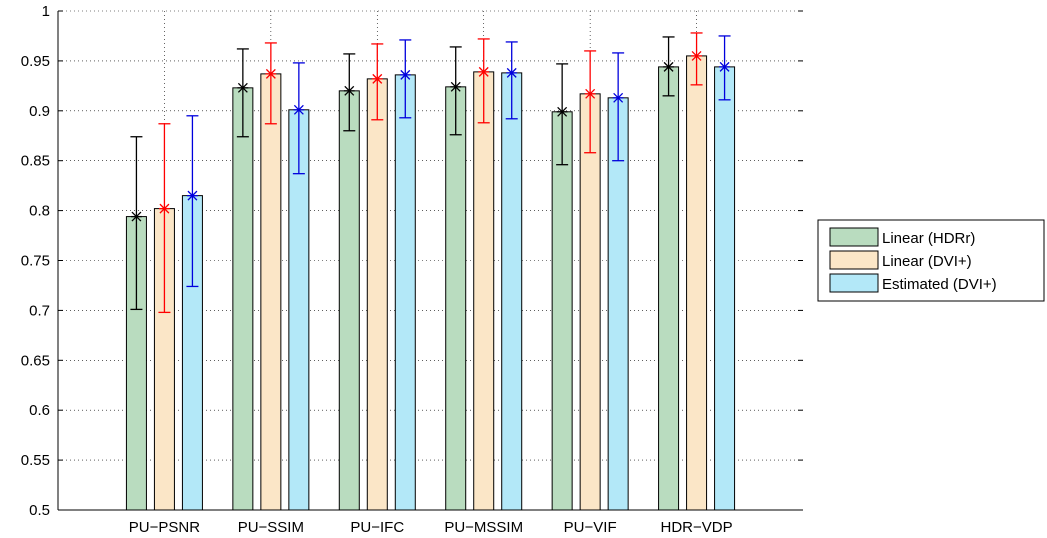 This screenshot has height=538, width=1047. Describe the element at coordinates (35, 161) in the screenshot. I see `y-tick-label: 0.85` at that location.